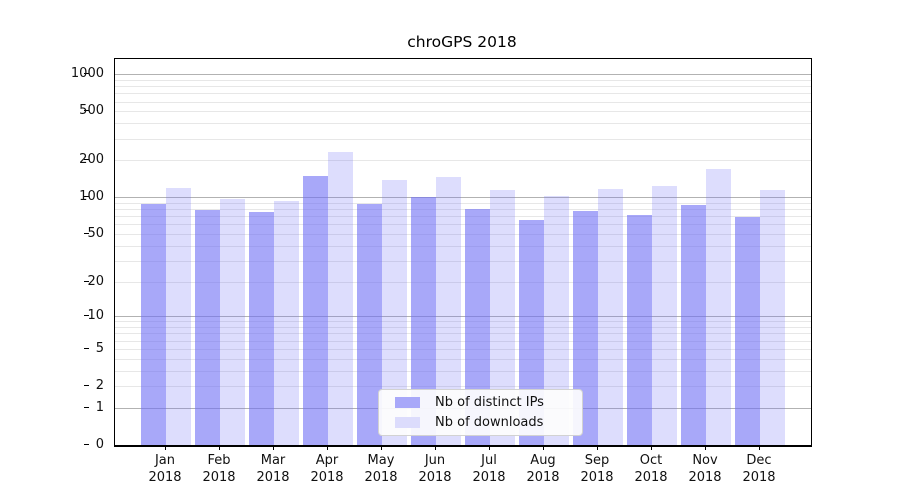 Image resolution: width=900 pixels, height=500 pixels. What do you see at coordinates (369, 324) in the screenshot?
I see `bar-distinct-ips-may` at bounding box center [369, 324].